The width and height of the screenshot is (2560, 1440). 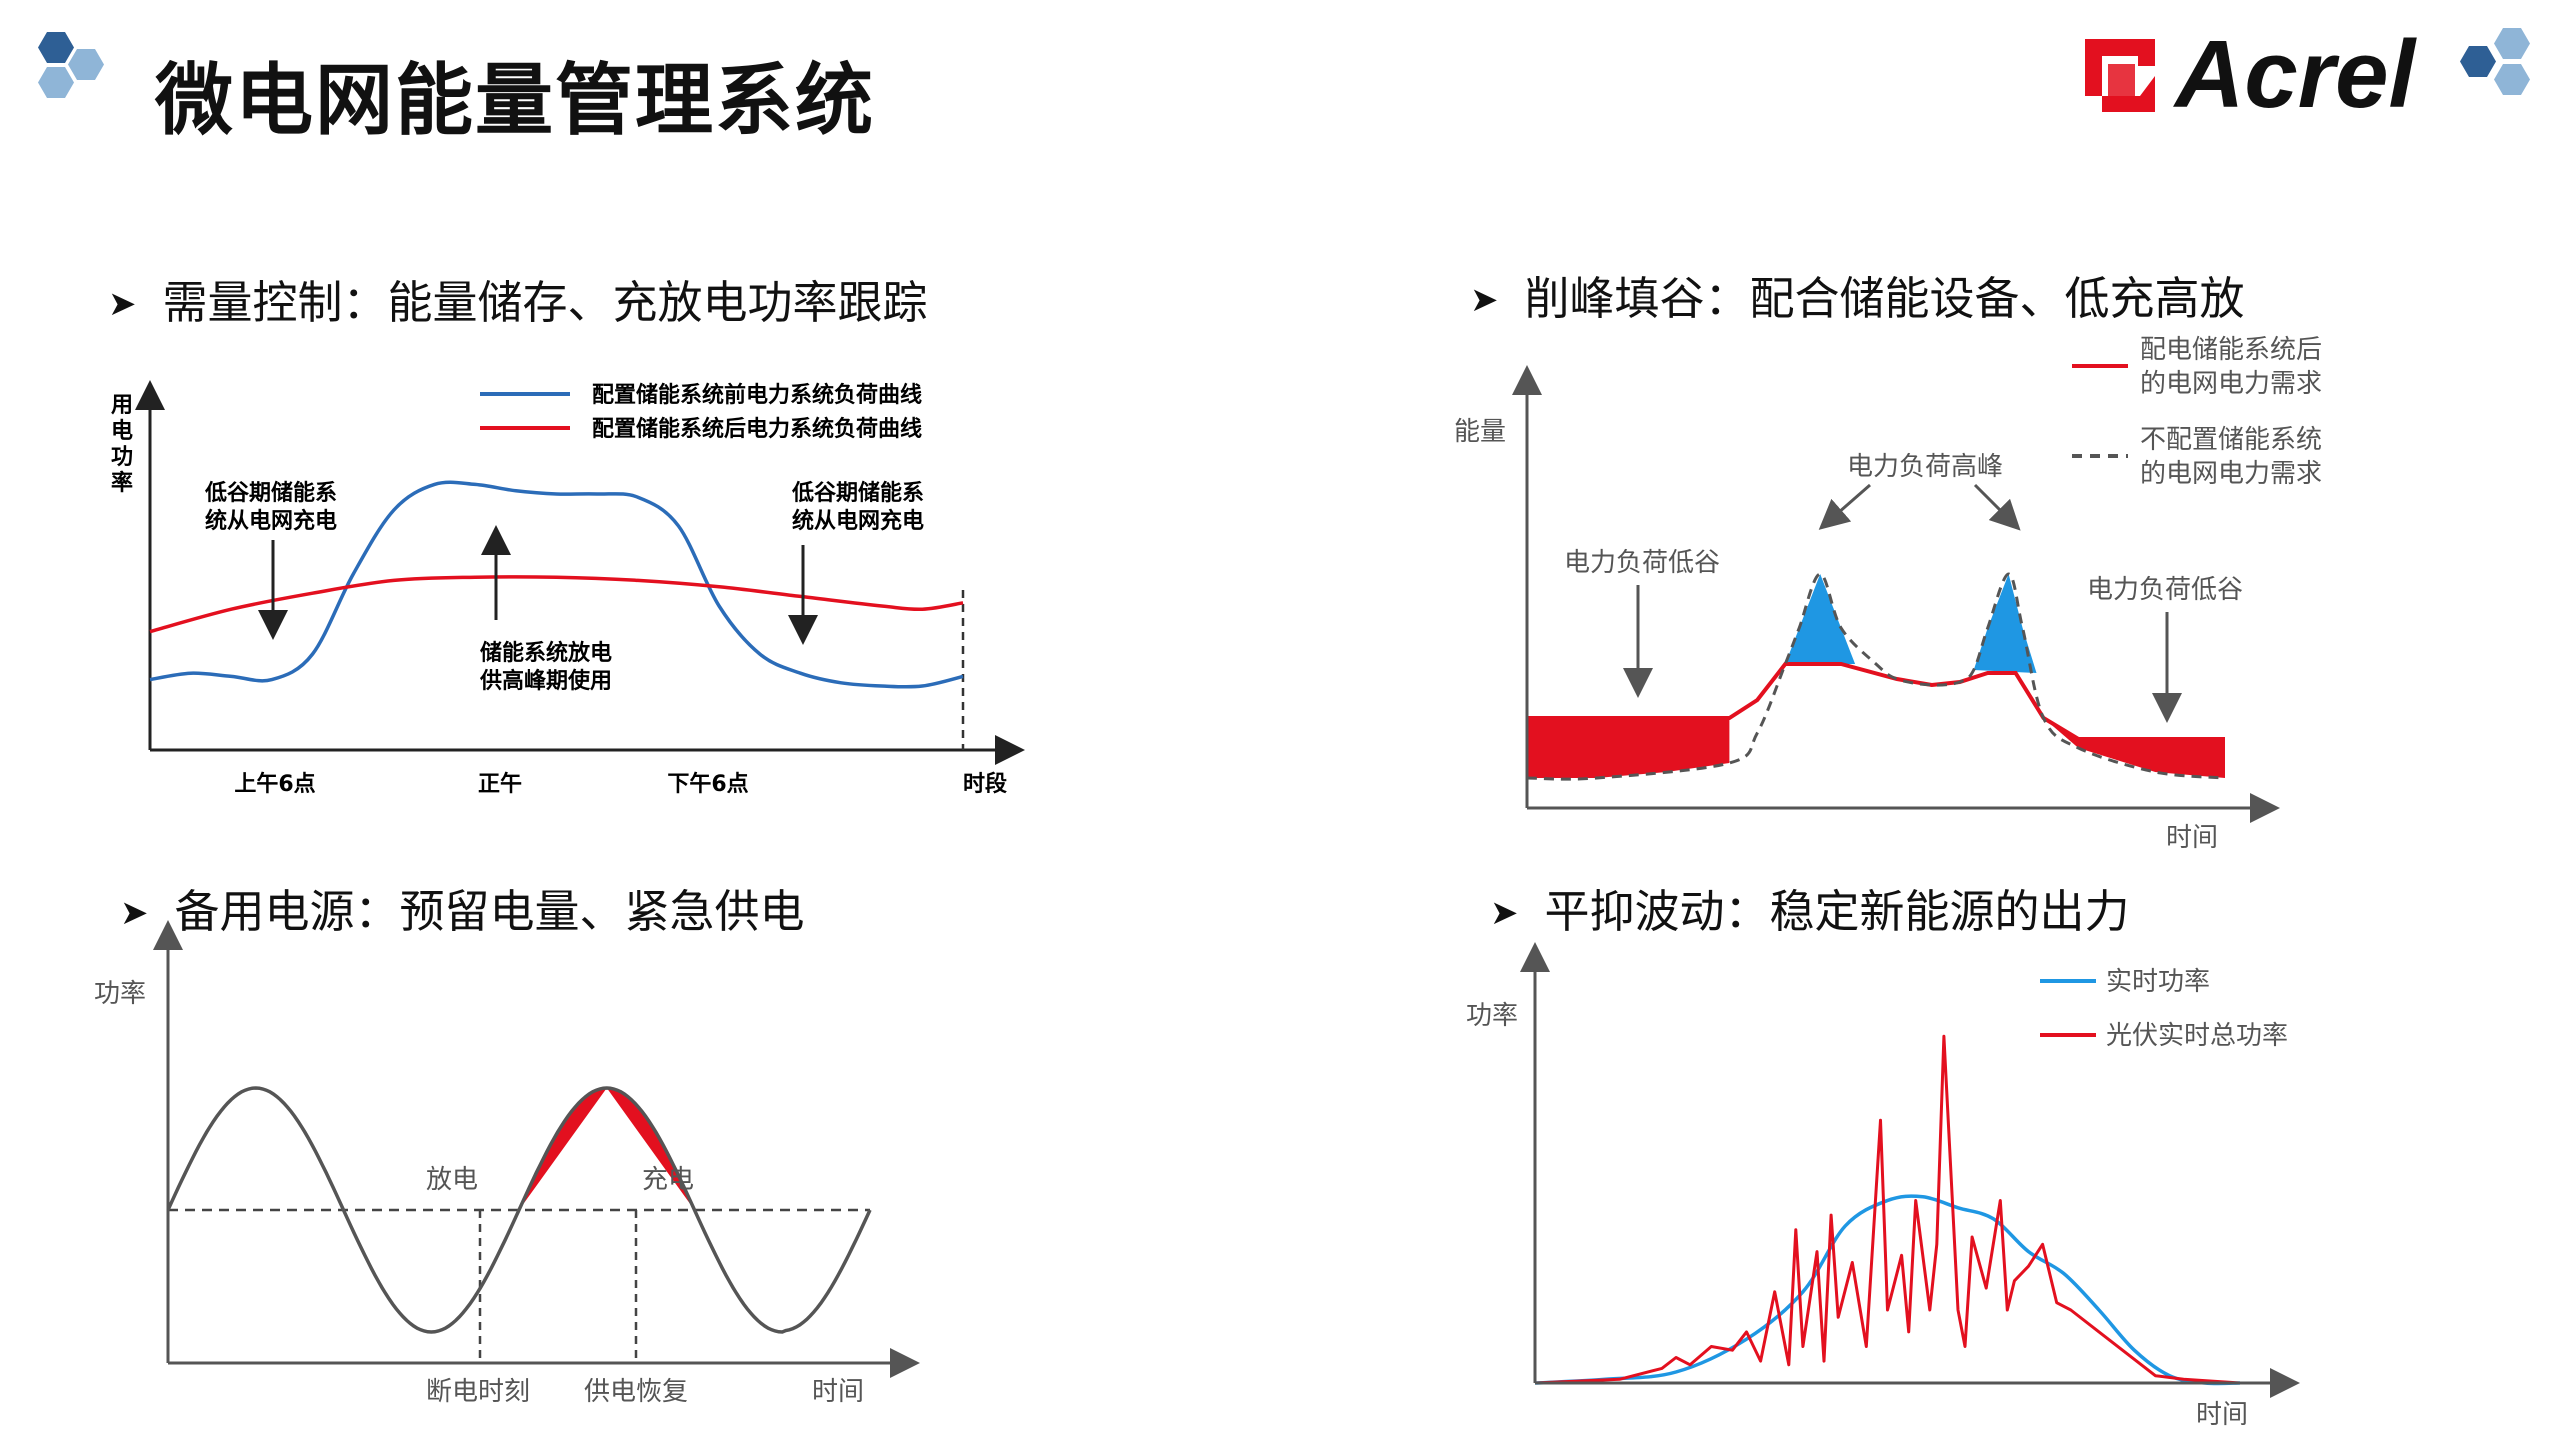 What do you see at coordinates (515, 101) in the screenshot?
I see `page-title: 微电网能量管理系统` at bounding box center [515, 101].